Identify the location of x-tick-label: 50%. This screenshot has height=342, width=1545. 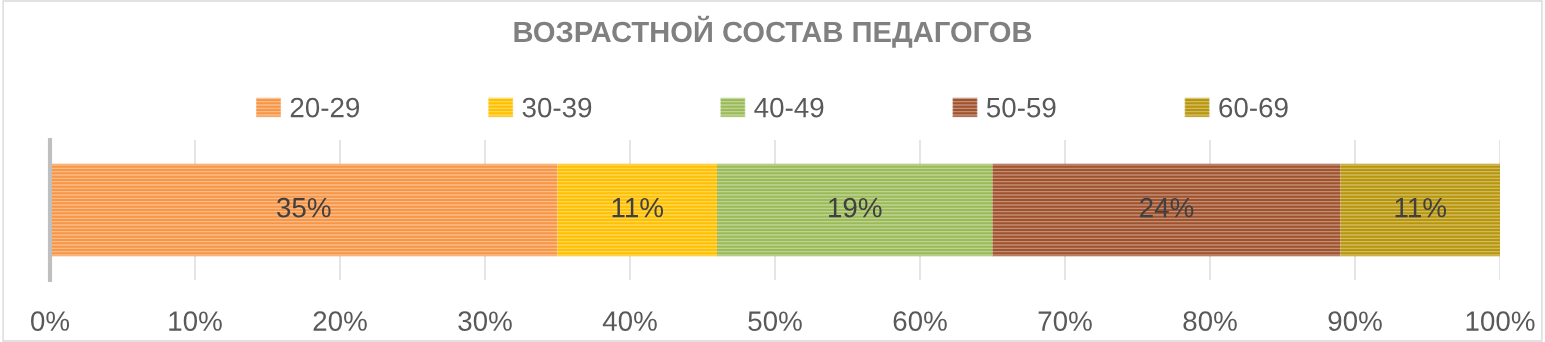
(775, 321).